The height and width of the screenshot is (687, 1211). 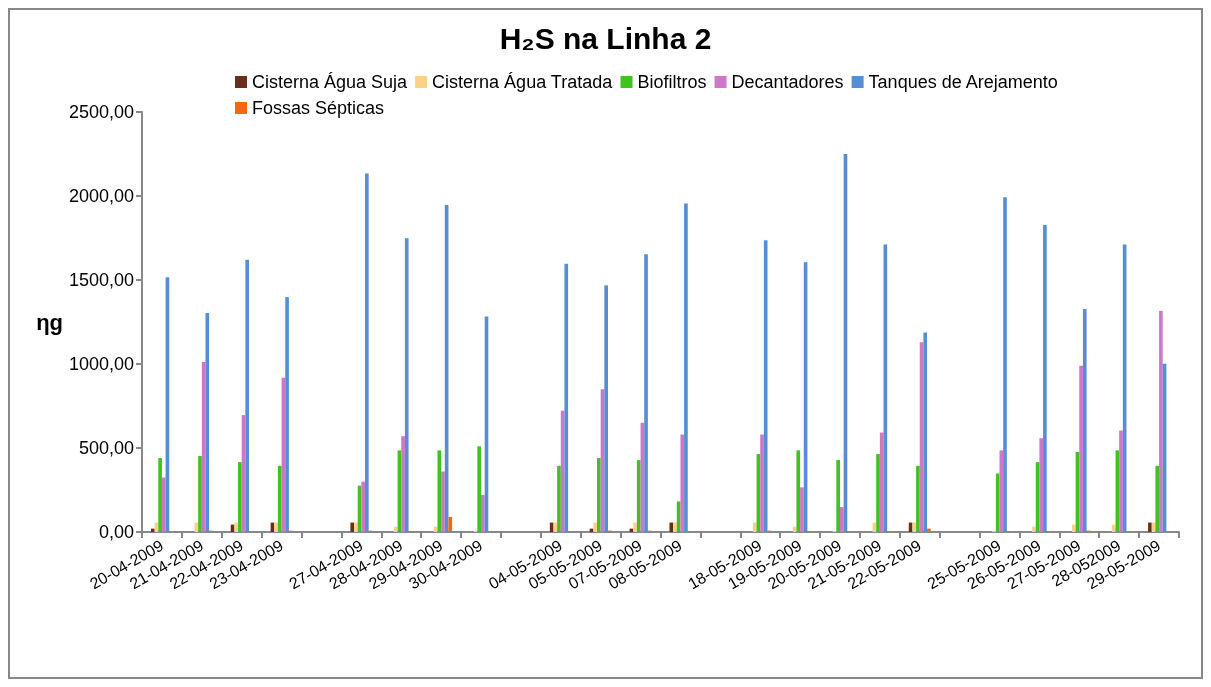 What do you see at coordinates (101, 280) in the screenshot?
I see `y-tick-label: 1500,00` at bounding box center [101, 280].